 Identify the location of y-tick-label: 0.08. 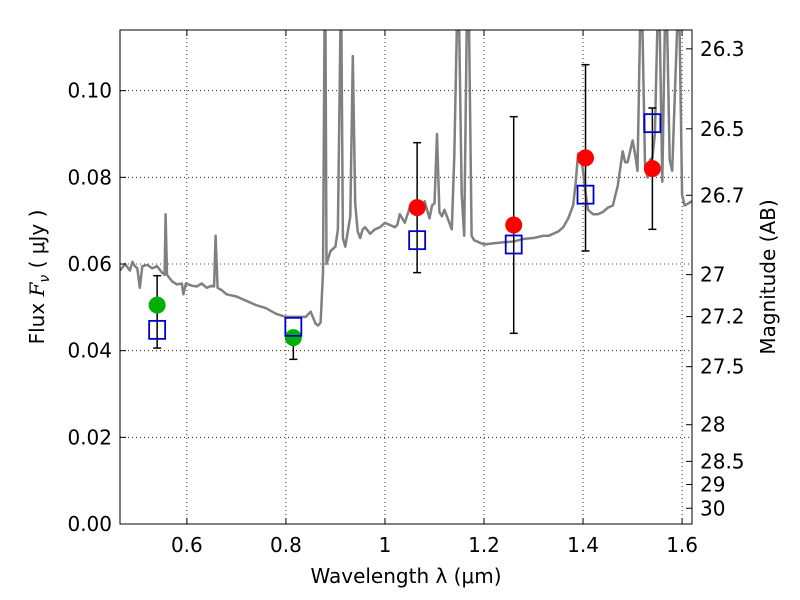
(89, 177).